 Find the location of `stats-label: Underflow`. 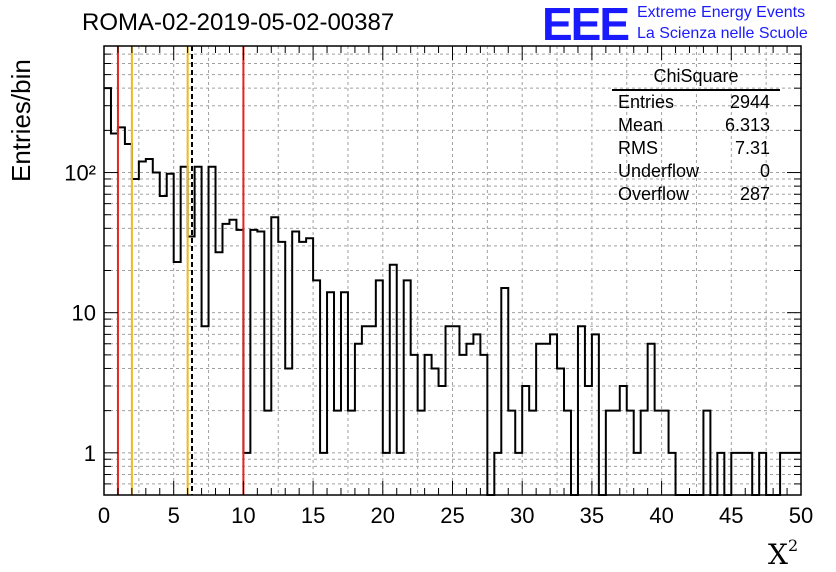

stats-label: Underflow is located at coordinates (659, 171).